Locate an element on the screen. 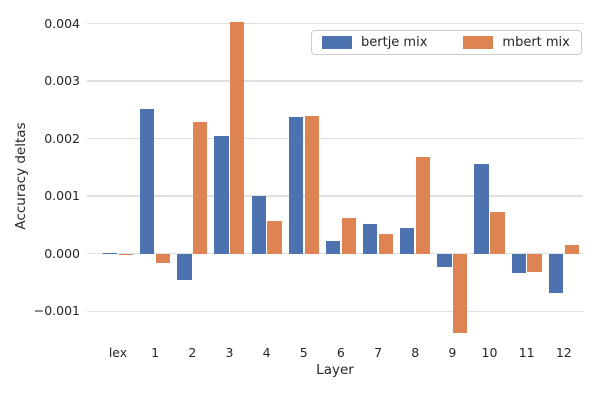 This screenshot has width=600, height=400. x-tick-label-4: 4 is located at coordinates (266, 352).